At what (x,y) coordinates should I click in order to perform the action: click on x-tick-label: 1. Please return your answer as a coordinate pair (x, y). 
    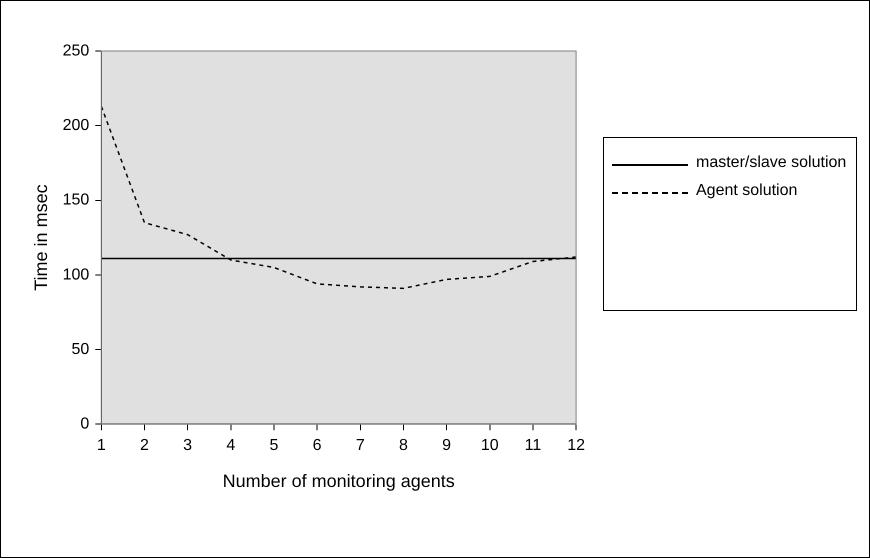
    Looking at the image, I should click on (101, 445).